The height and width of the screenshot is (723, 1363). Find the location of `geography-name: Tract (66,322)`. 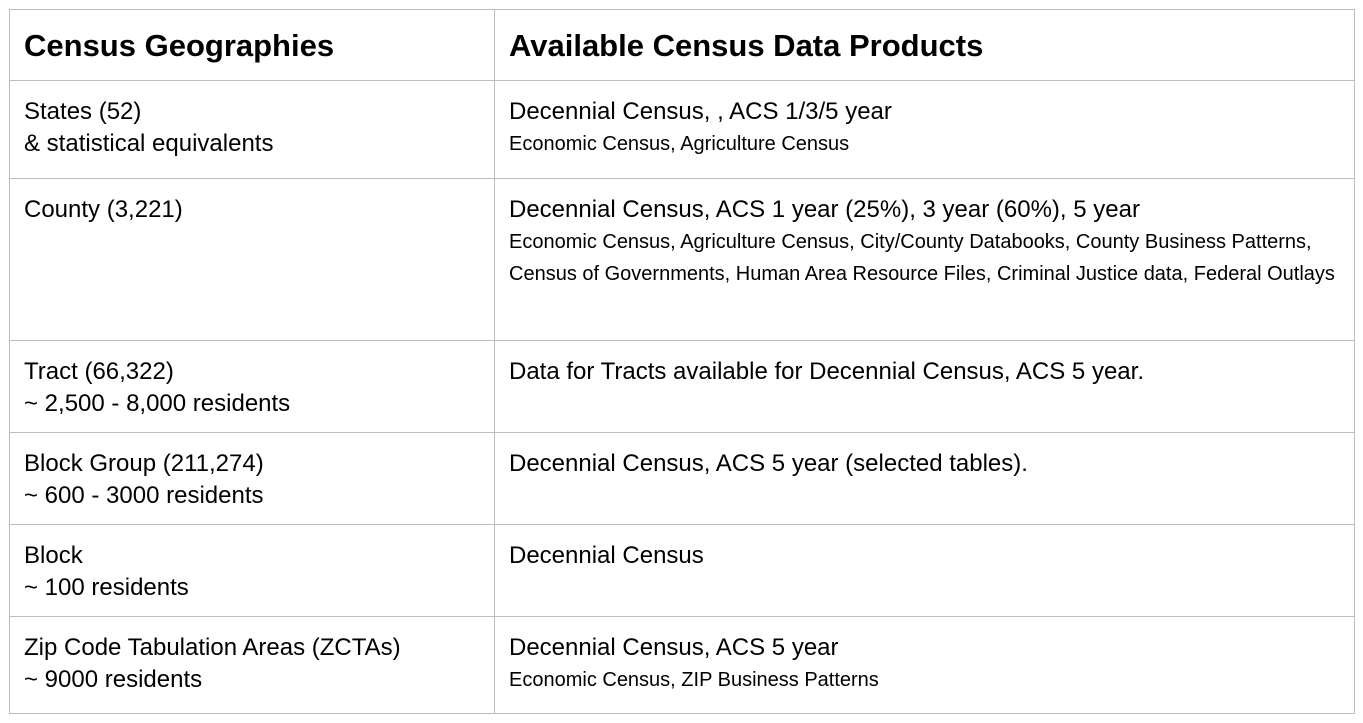

geography-name: Tract (66,322) is located at coordinates (99, 371).